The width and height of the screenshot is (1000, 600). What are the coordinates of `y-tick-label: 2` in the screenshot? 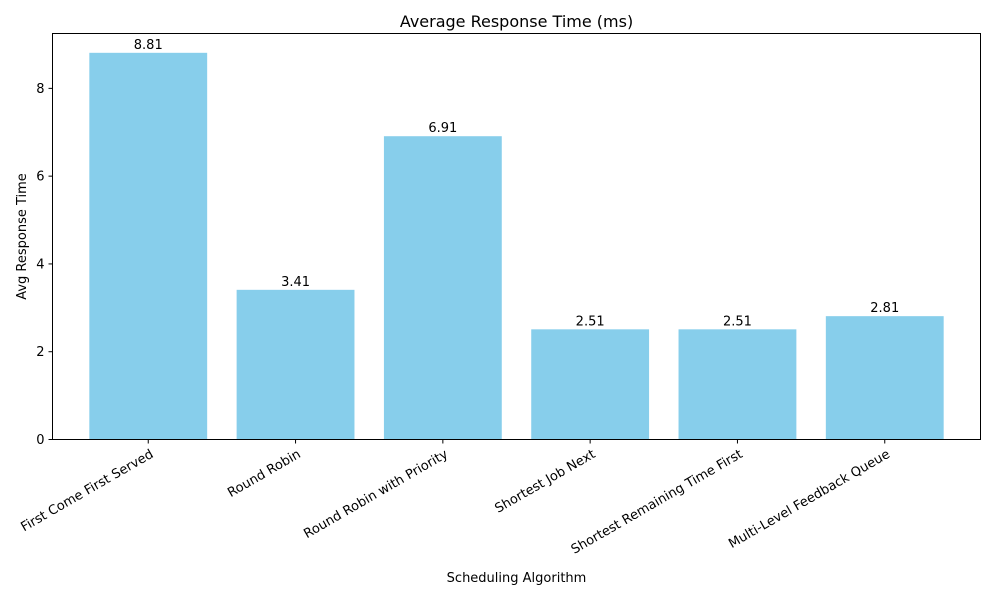 It's located at (40, 352).